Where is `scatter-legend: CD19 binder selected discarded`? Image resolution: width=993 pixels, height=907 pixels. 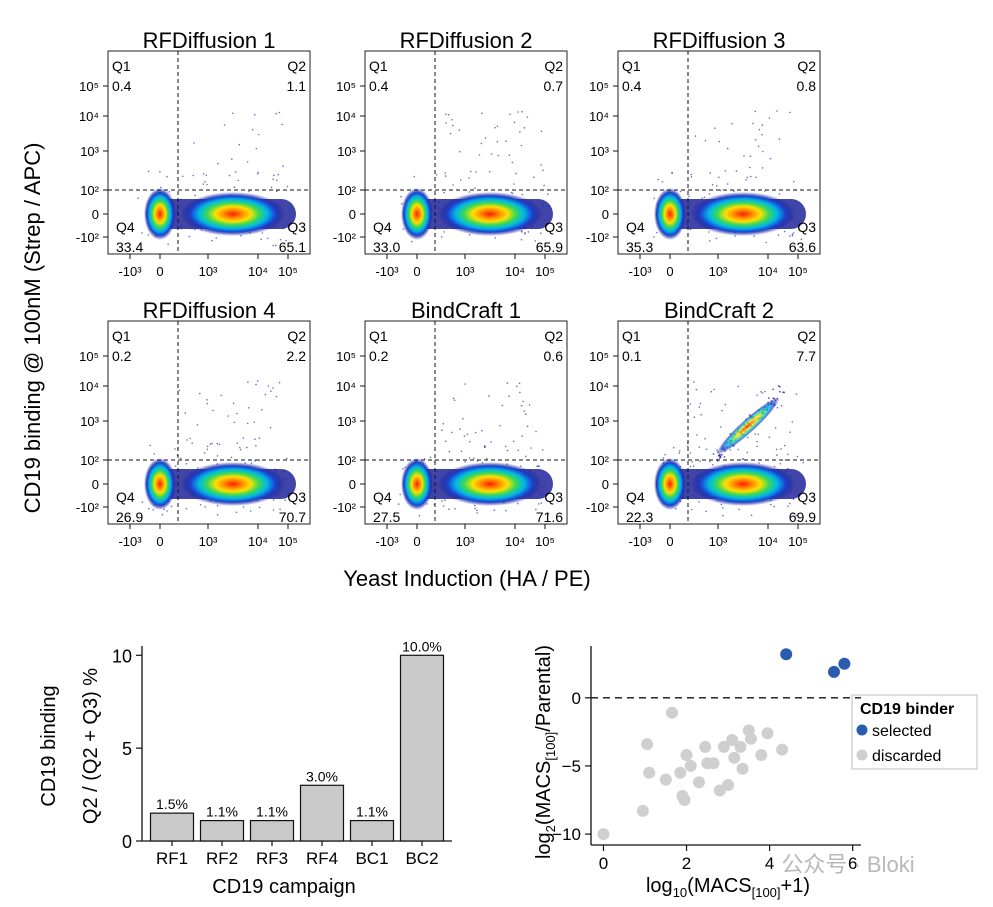
scatter-legend: CD19 binder selected discarded is located at coordinates (914, 732).